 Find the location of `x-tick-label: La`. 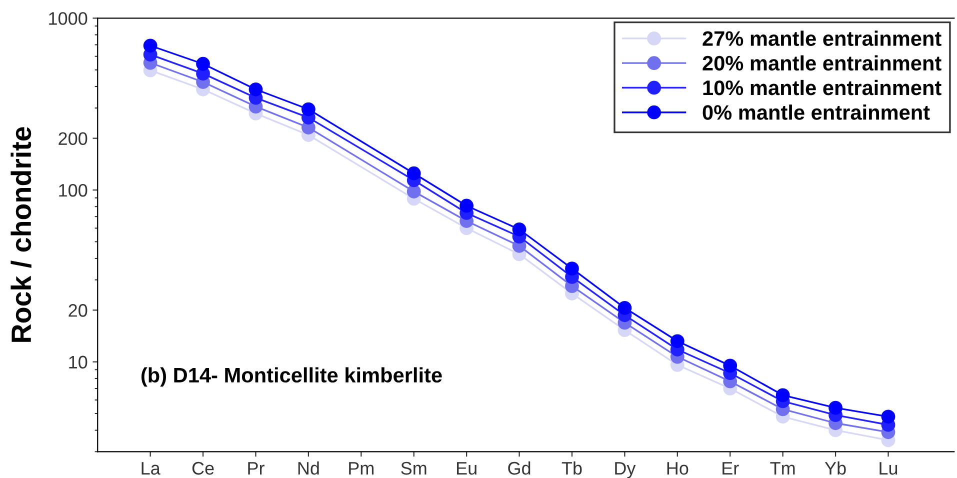

x-tick-label: La is located at coordinates (151, 468).